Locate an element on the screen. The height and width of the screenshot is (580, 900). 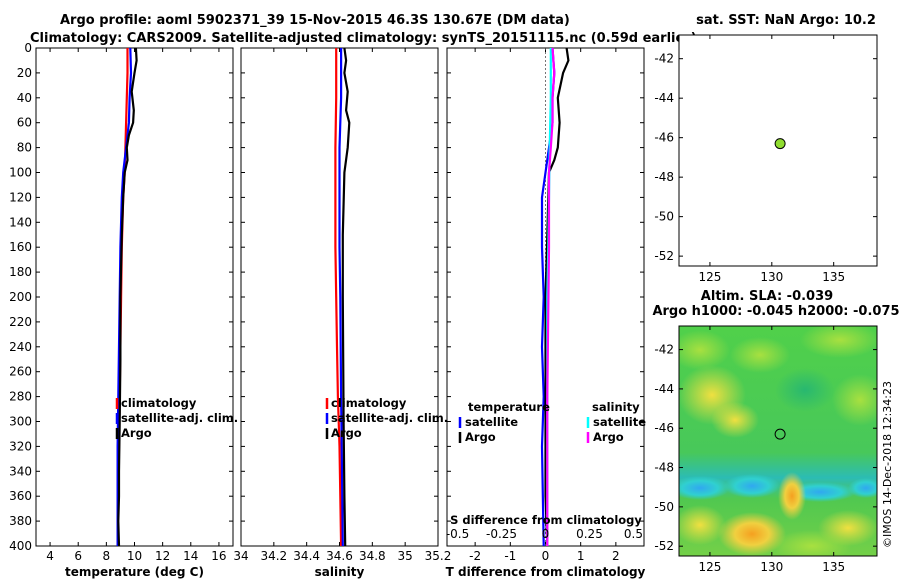
sla_map-lat-label: -48 is located at coordinates (664, 468).